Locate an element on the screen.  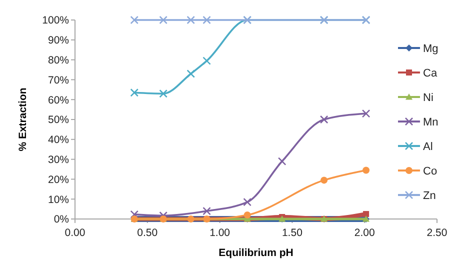
legend-label: Ni is located at coordinates (428, 98).